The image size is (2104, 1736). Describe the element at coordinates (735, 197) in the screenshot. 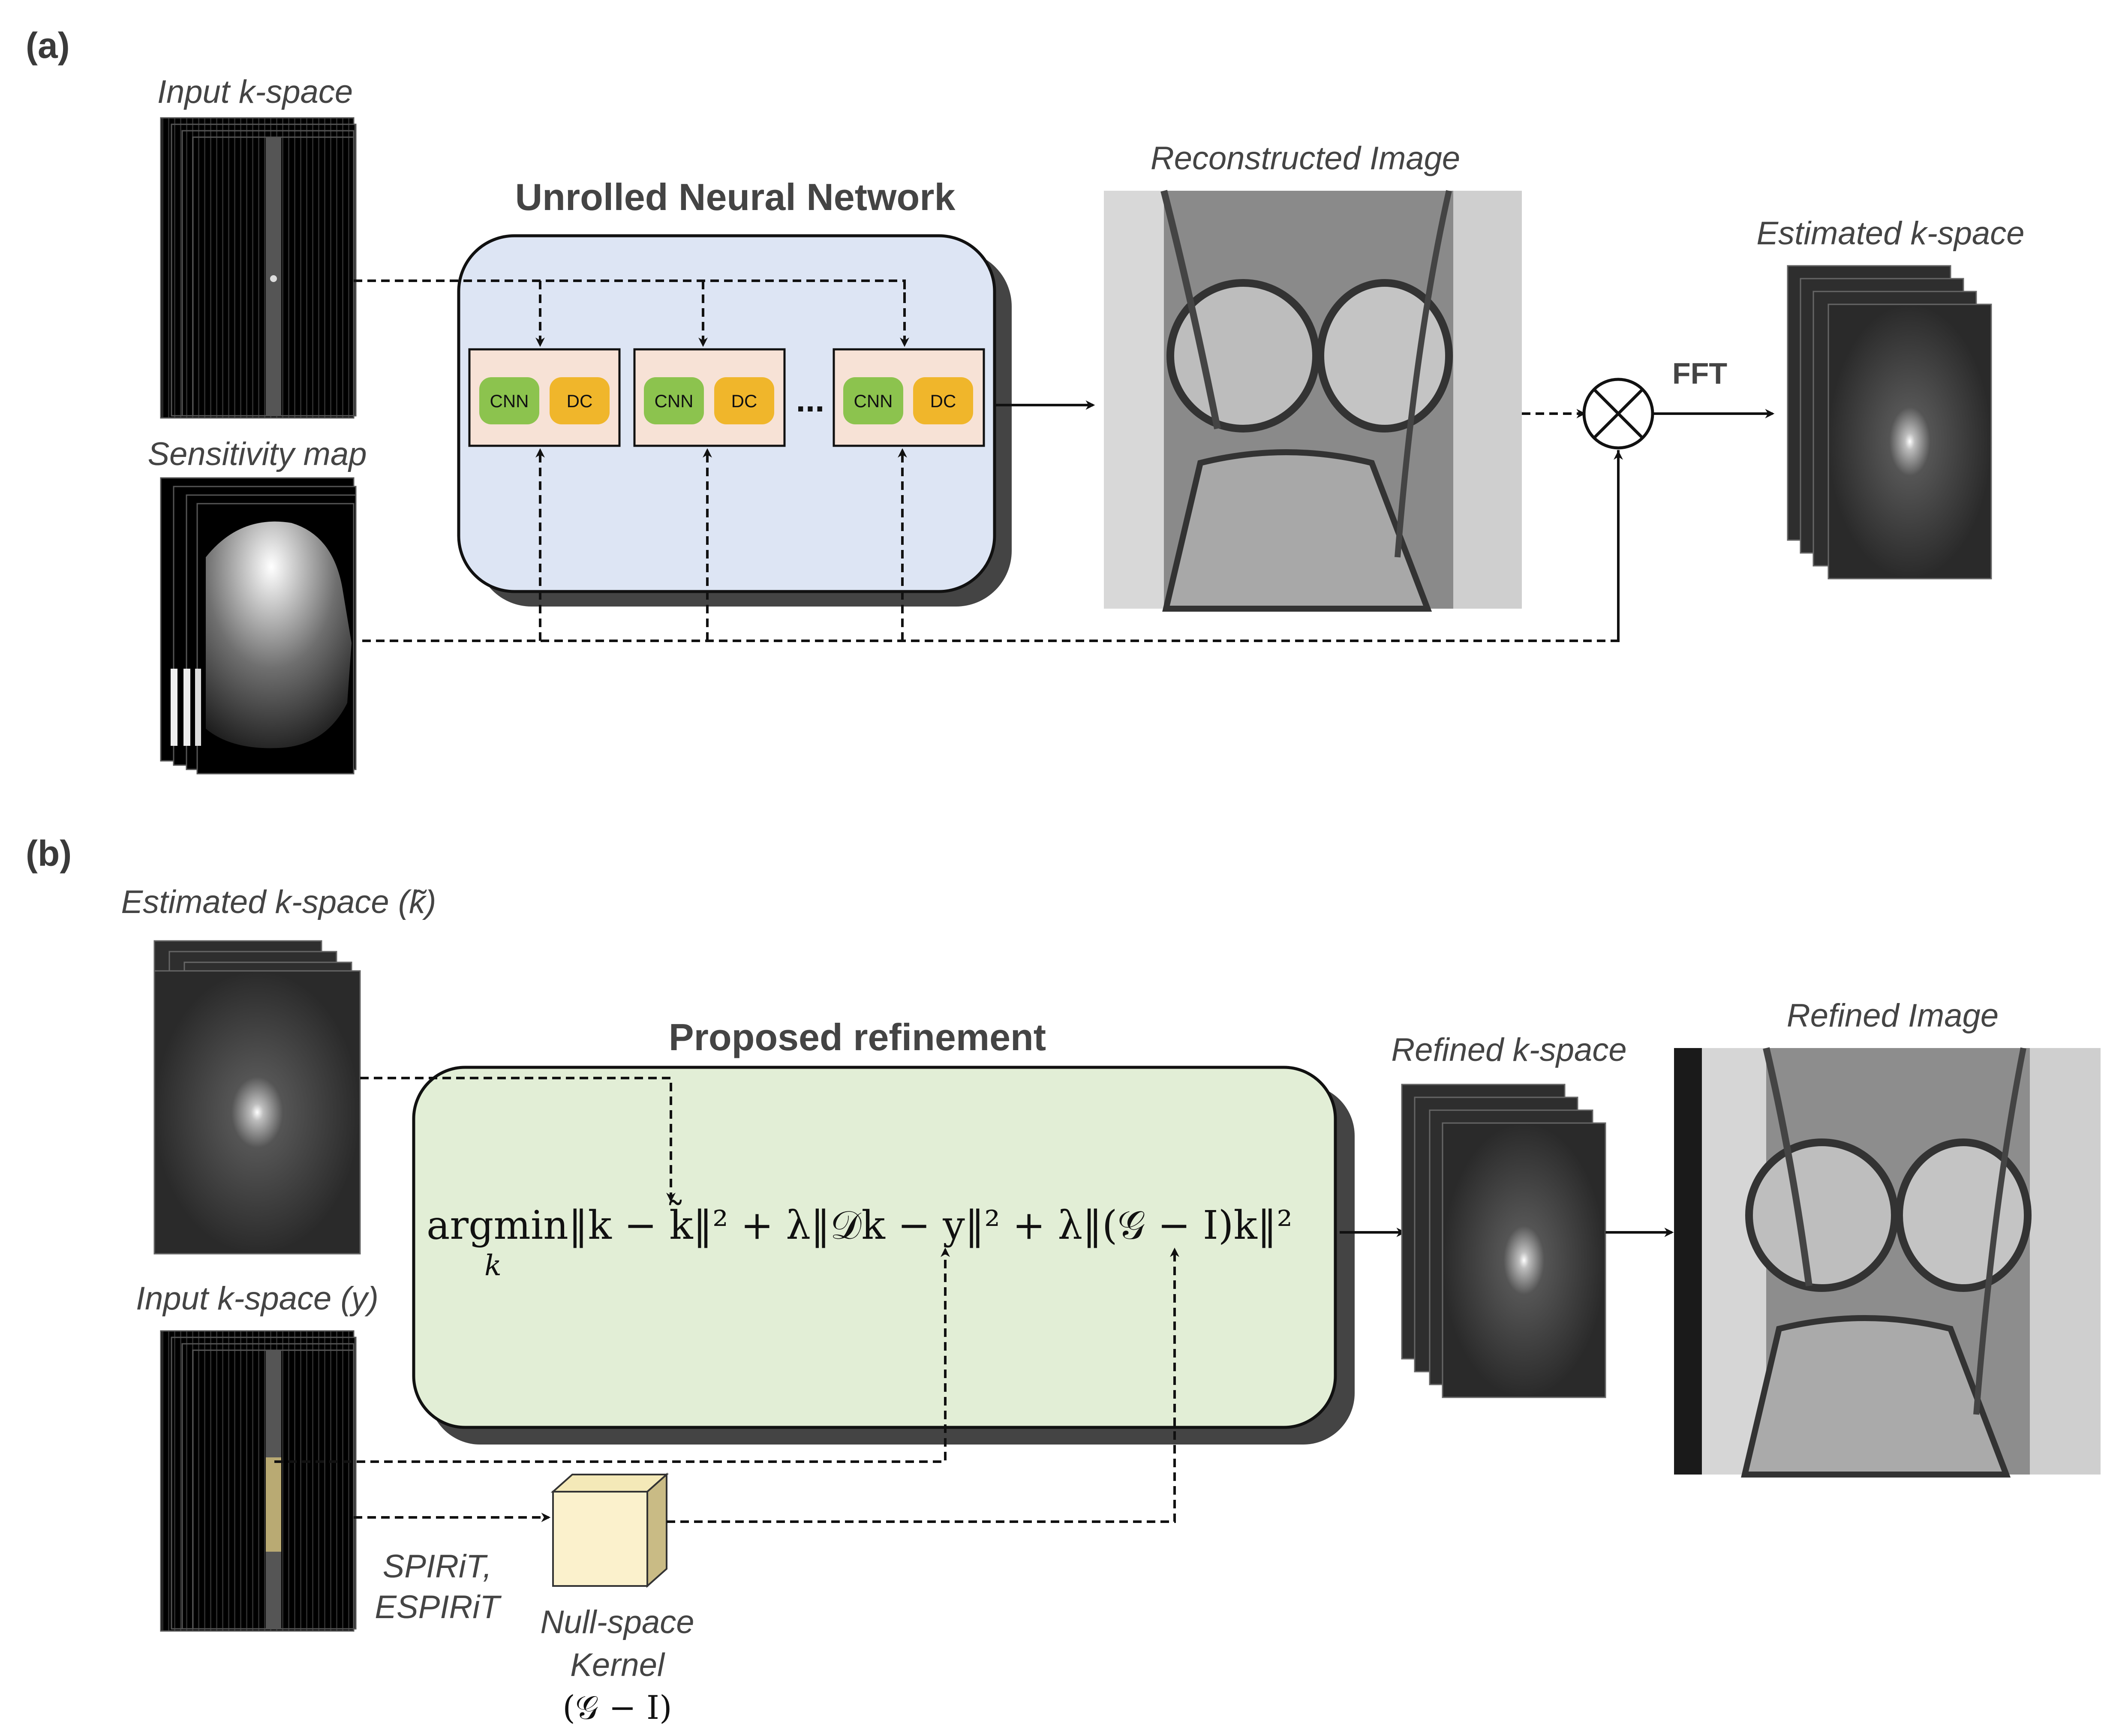

I see `network-title: Unrolled Neural Network` at that location.